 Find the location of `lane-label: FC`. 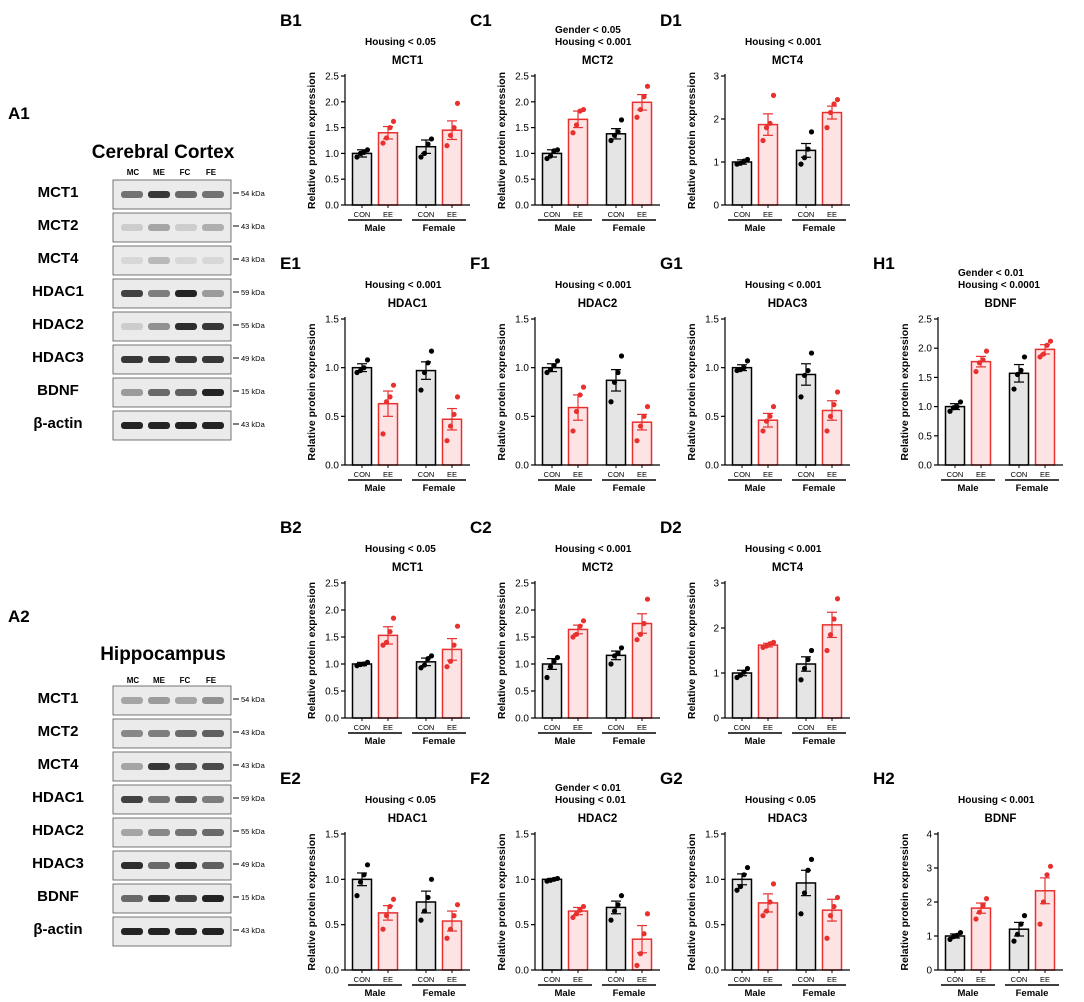

lane-label: FC is located at coordinates (185, 172).